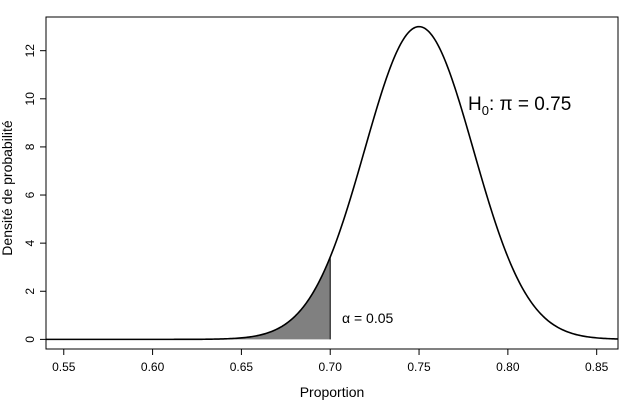 This screenshot has height=411, width=630. What do you see at coordinates (30, 339) in the screenshot?
I see `y-tick-label: 0` at bounding box center [30, 339].